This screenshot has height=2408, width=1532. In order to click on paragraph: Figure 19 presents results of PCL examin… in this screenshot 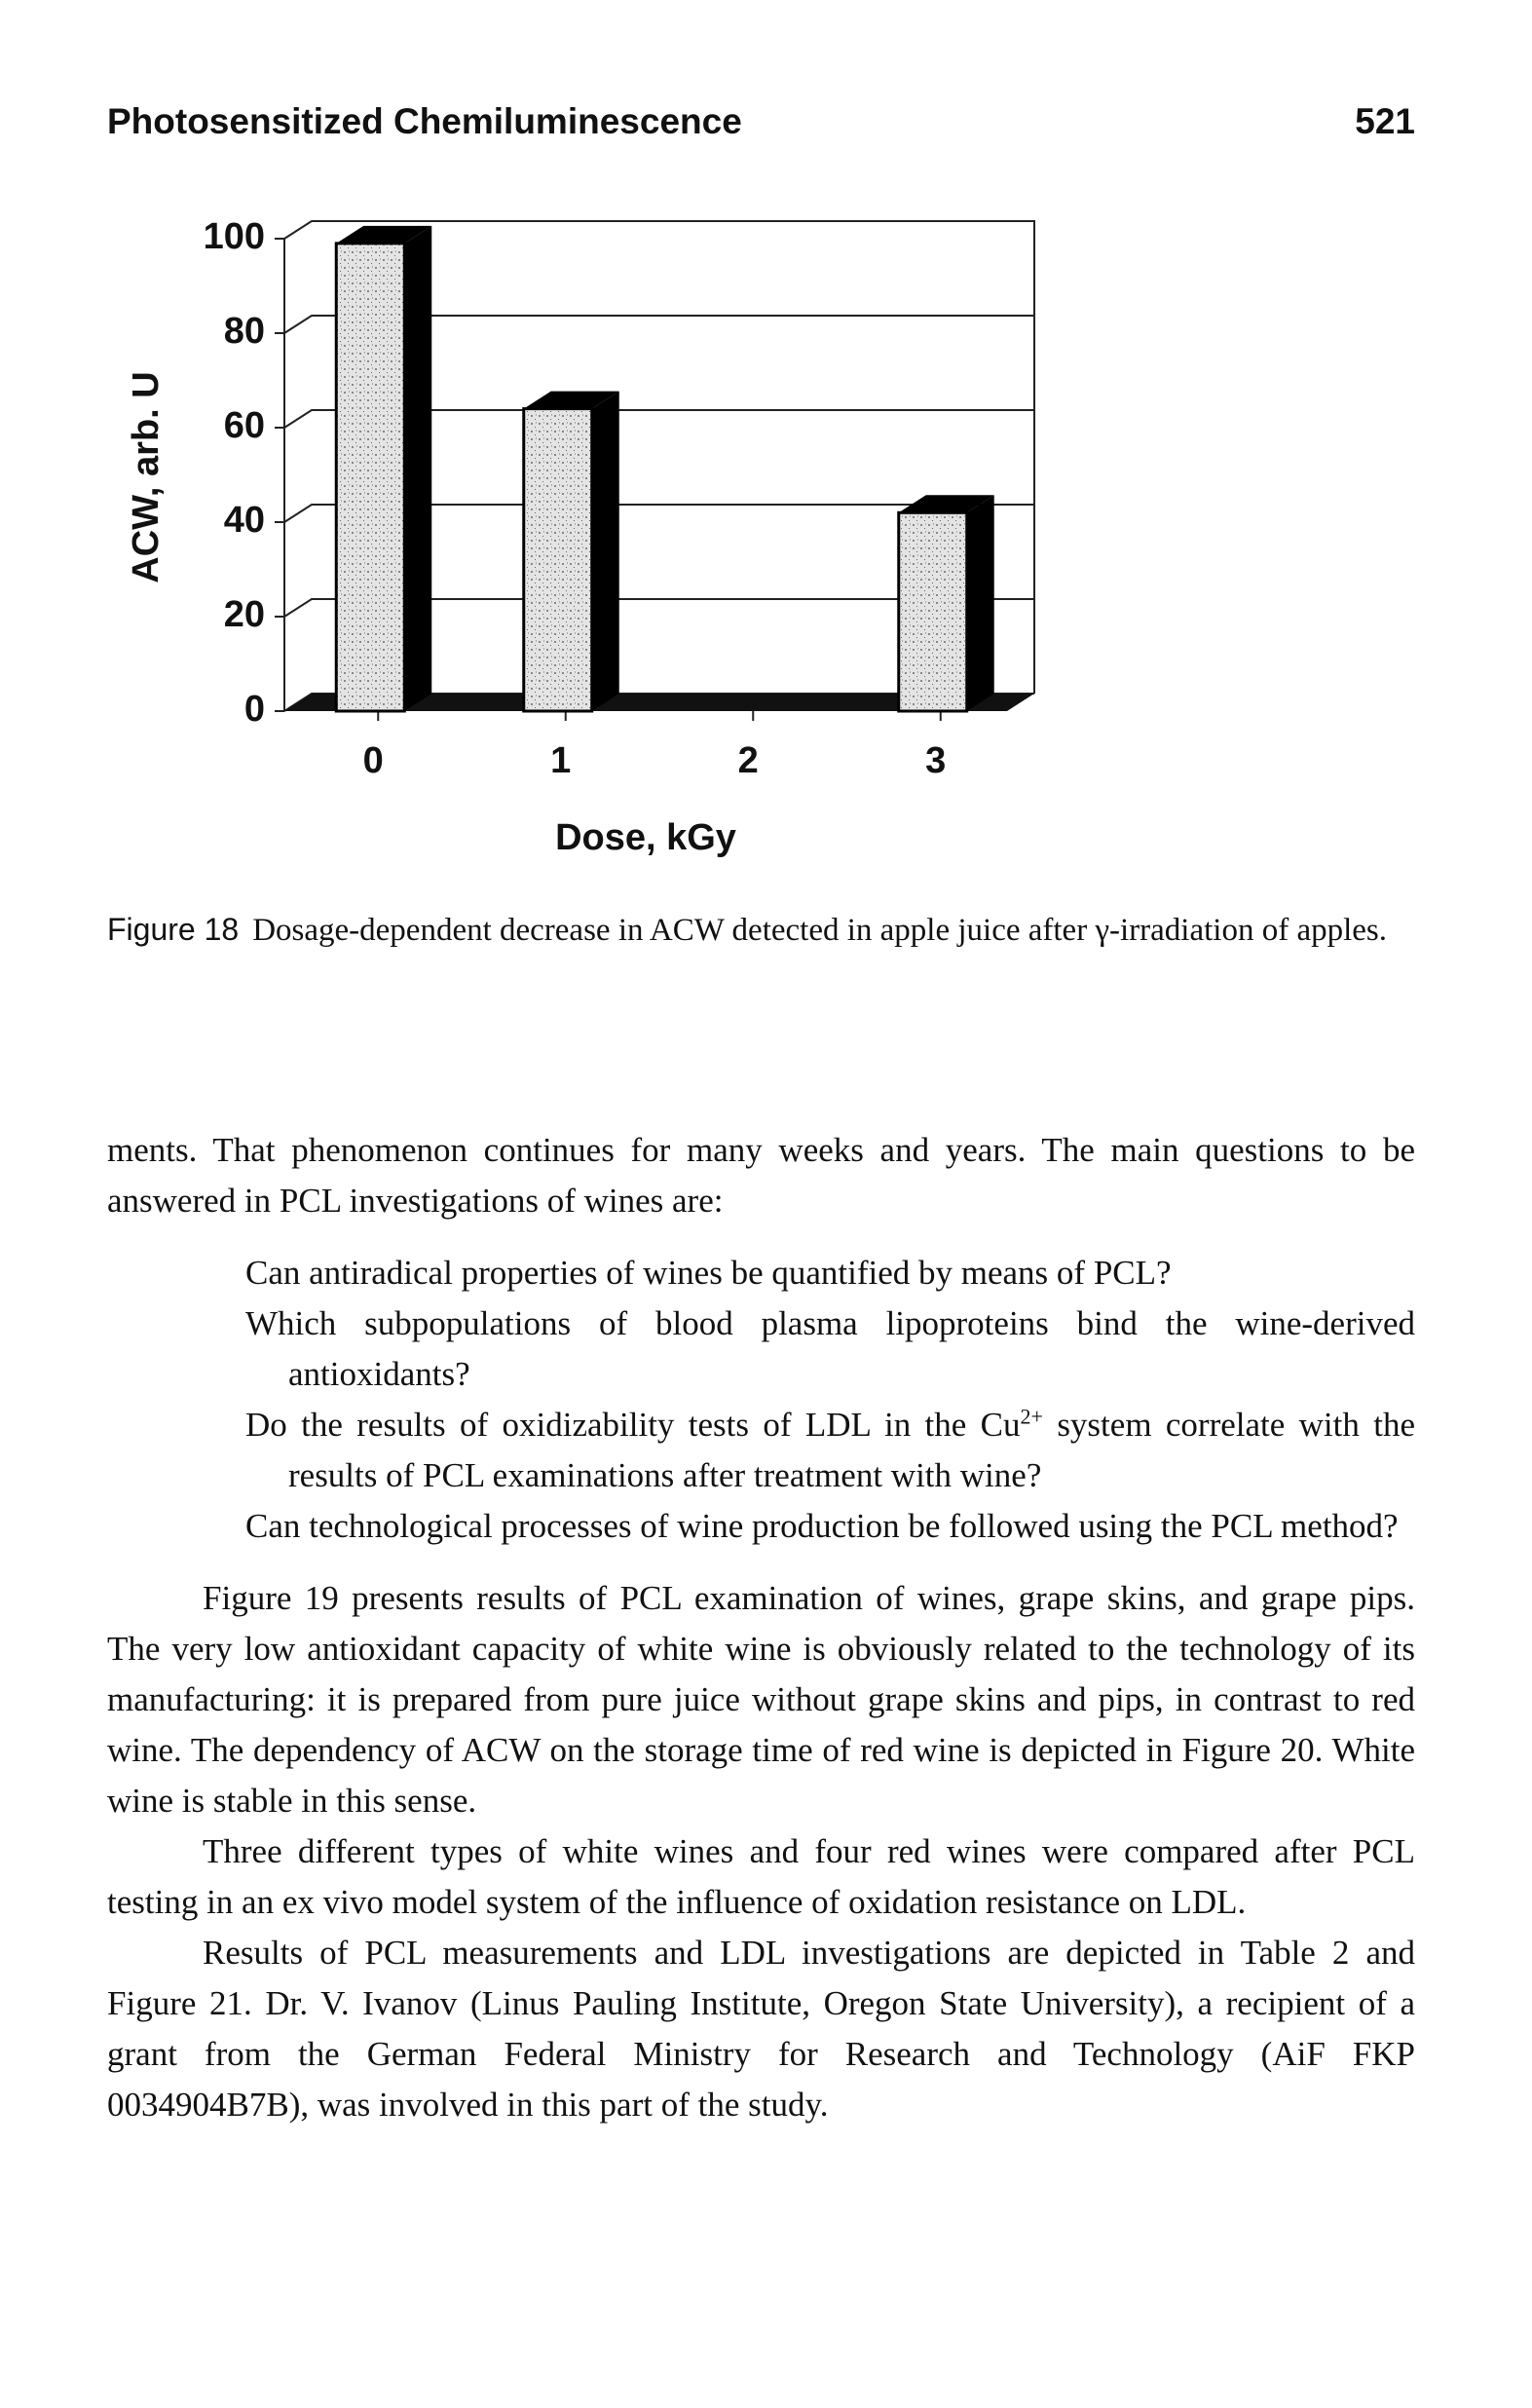, I will do `click(761, 1699)`.